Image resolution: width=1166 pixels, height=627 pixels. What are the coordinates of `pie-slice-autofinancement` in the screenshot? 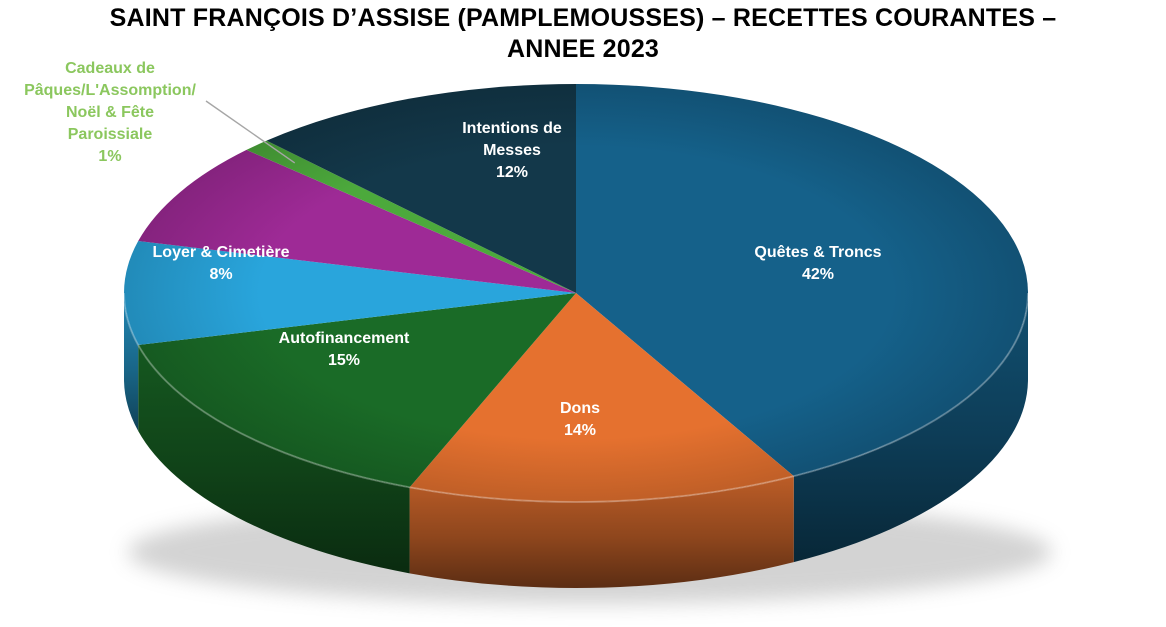 It's located at (357, 390).